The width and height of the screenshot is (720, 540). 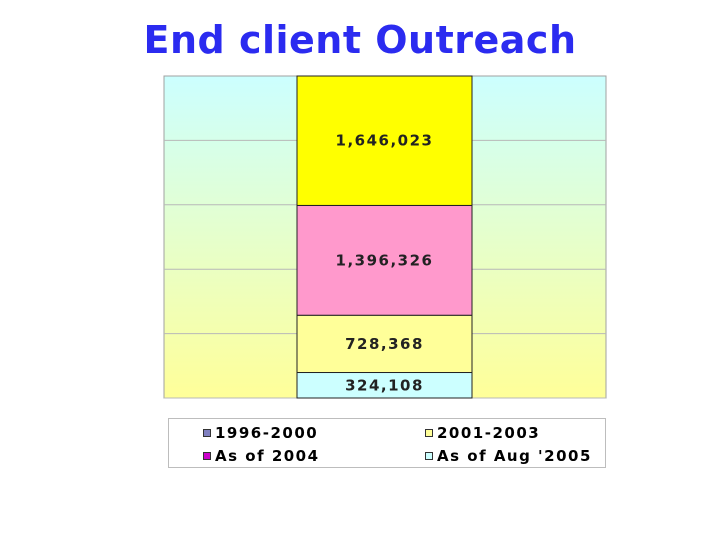 I want to click on legend-item-as-of-aug-2005: As of Aug '2005, so click(x=508, y=456).